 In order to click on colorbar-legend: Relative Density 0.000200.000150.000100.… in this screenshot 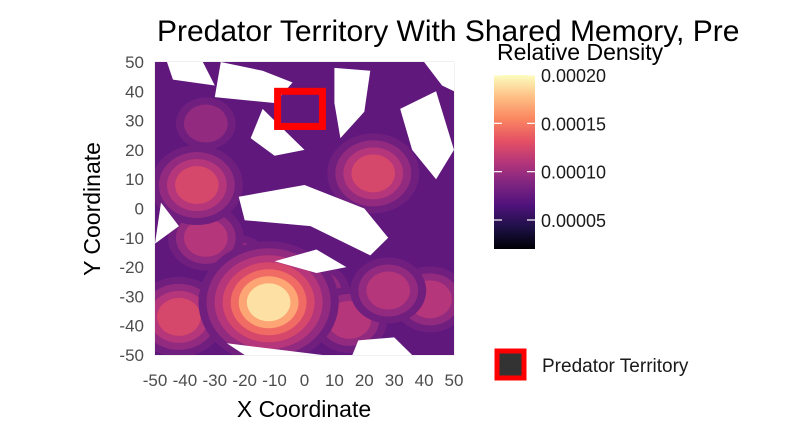, I will do `click(579, 144)`.